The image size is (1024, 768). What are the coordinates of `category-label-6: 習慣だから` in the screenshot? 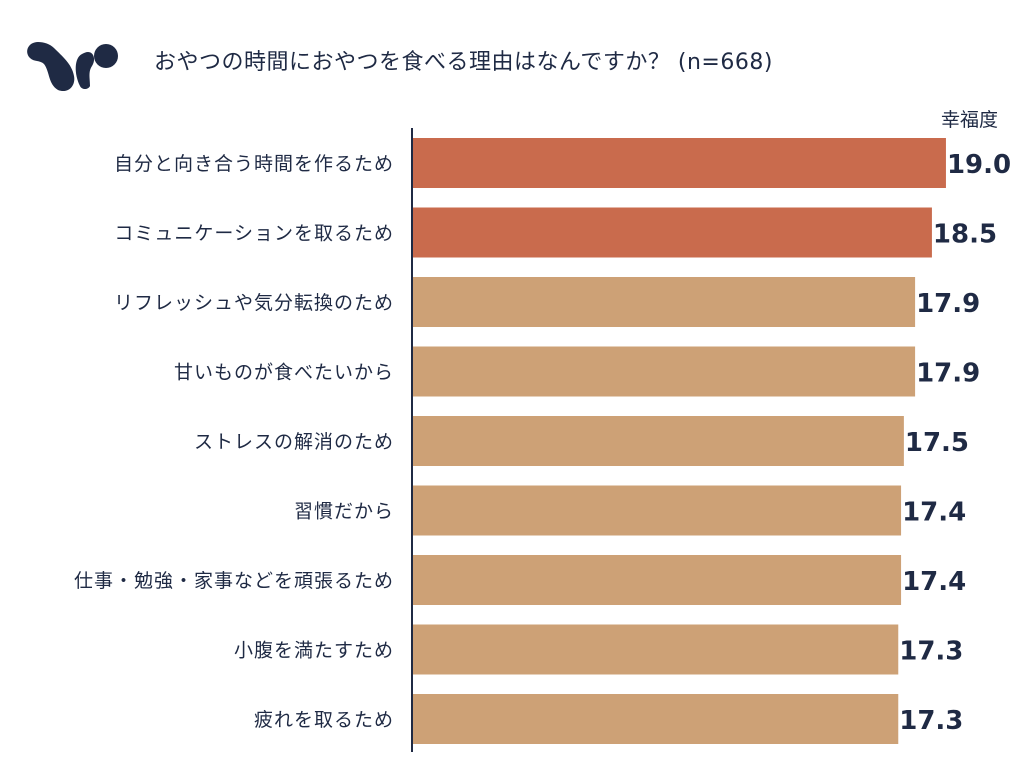 It's located at (344, 512).